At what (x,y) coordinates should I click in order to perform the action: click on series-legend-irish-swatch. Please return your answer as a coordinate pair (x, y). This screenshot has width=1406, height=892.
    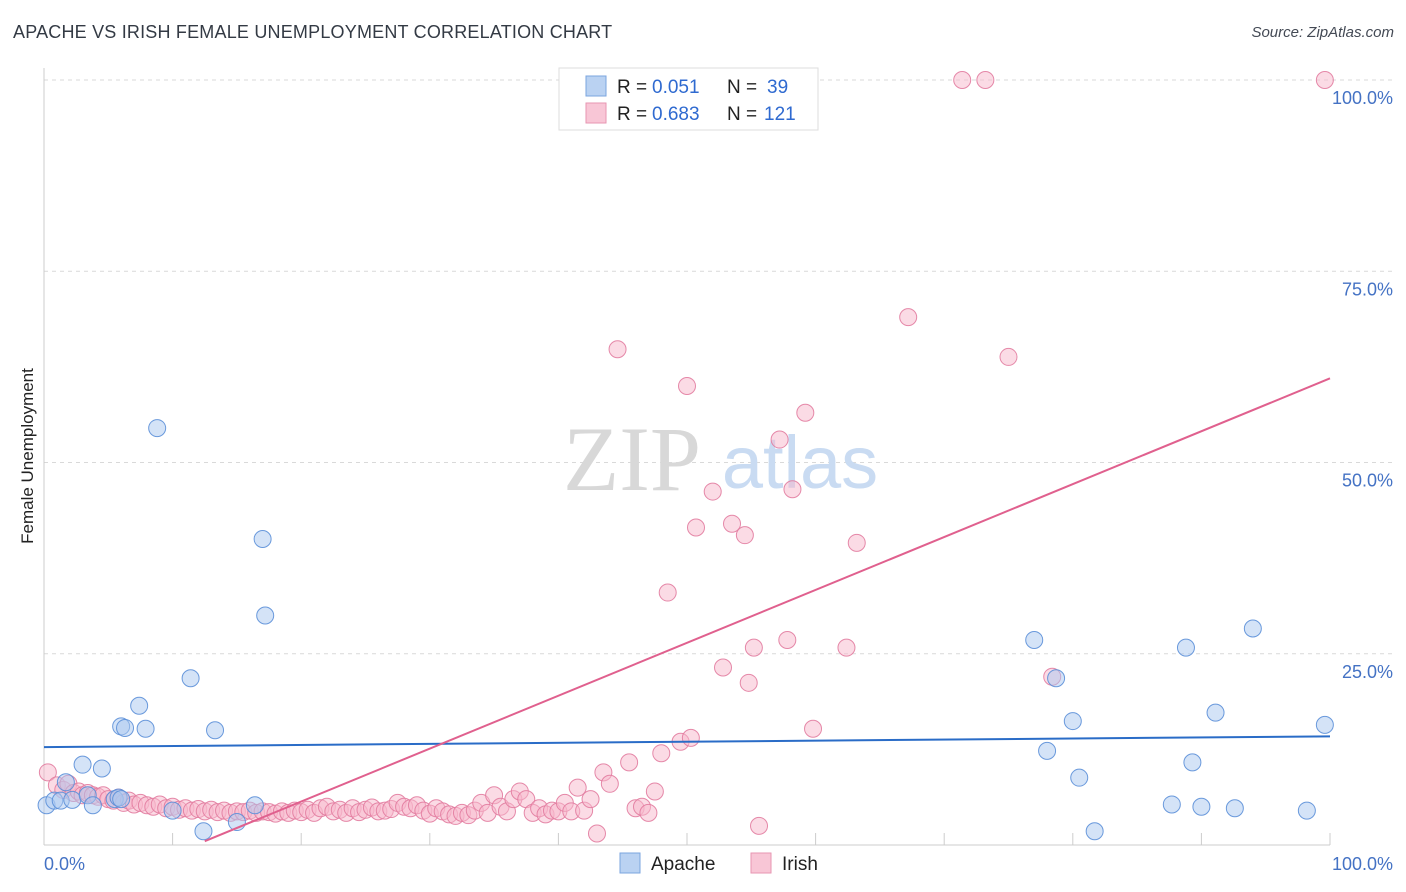
    Looking at the image, I should click on (761, 863).